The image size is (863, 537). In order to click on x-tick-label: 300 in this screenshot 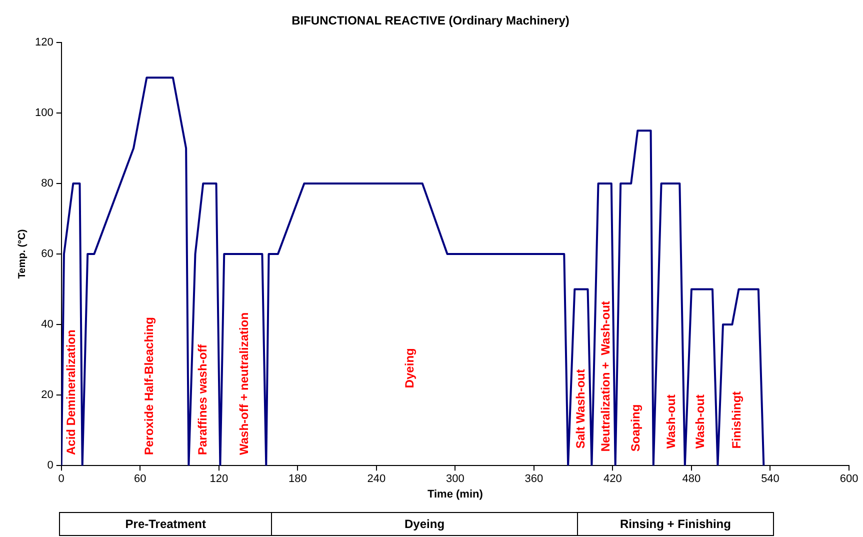, I will do `click(455, 479)`.